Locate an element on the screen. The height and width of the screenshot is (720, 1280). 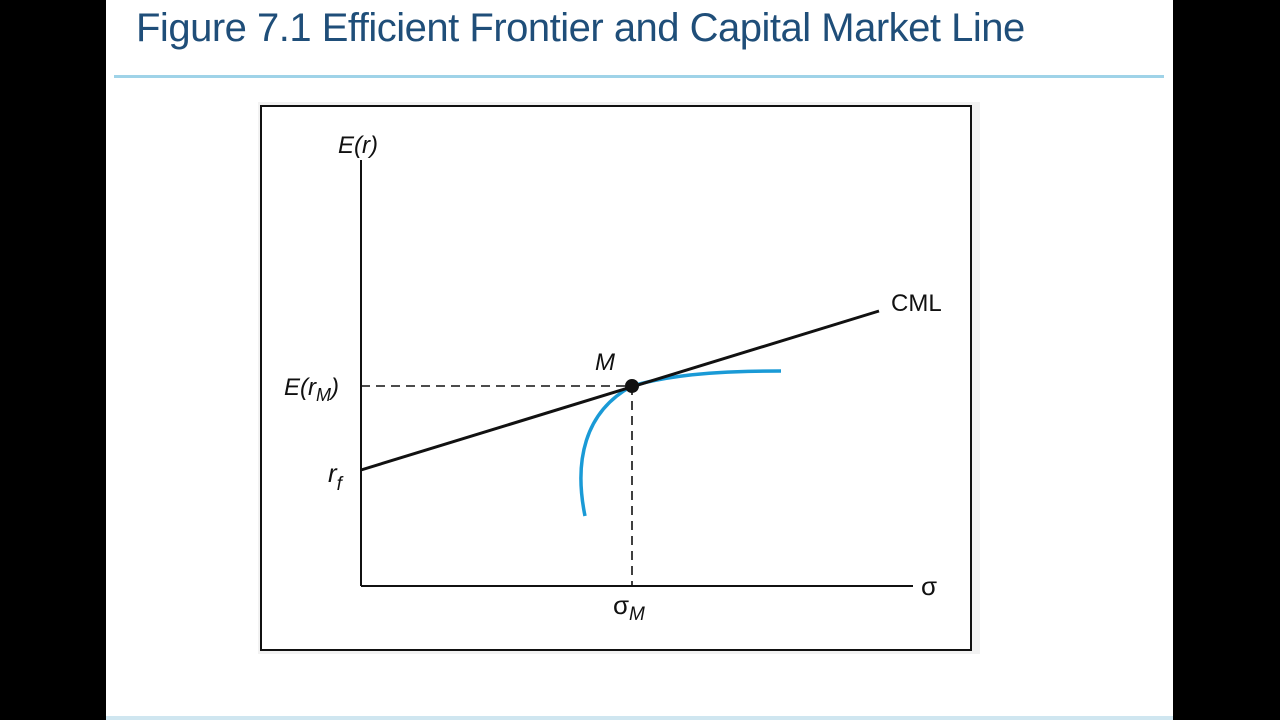
bottom-divider is located at coordinates (639, 718).